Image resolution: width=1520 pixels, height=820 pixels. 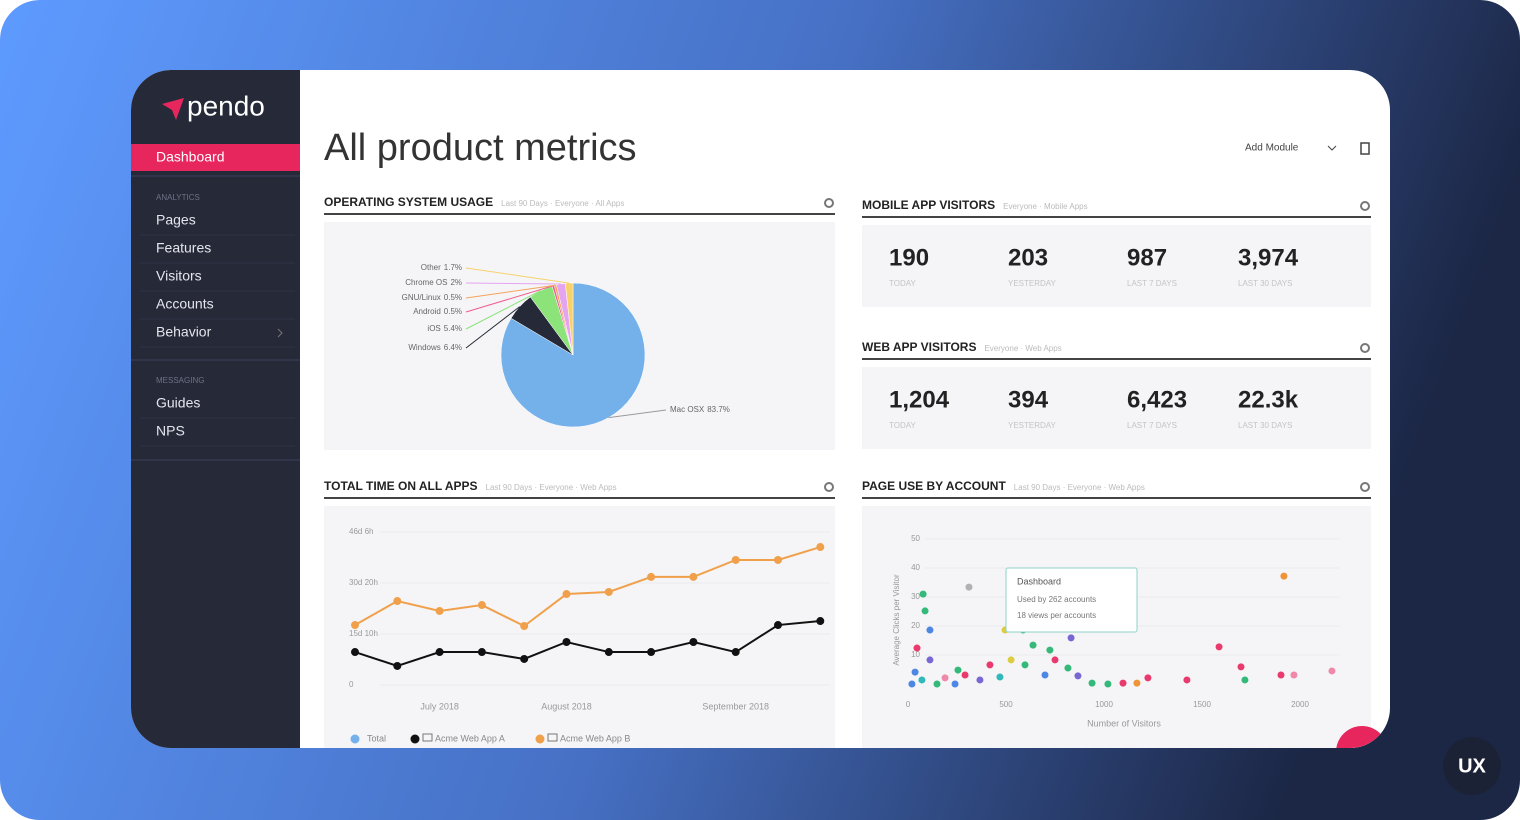 I want to click on widget-subtitle: Last 90 Days · Everyone · Web Apps, so click(x=1079, y=487).